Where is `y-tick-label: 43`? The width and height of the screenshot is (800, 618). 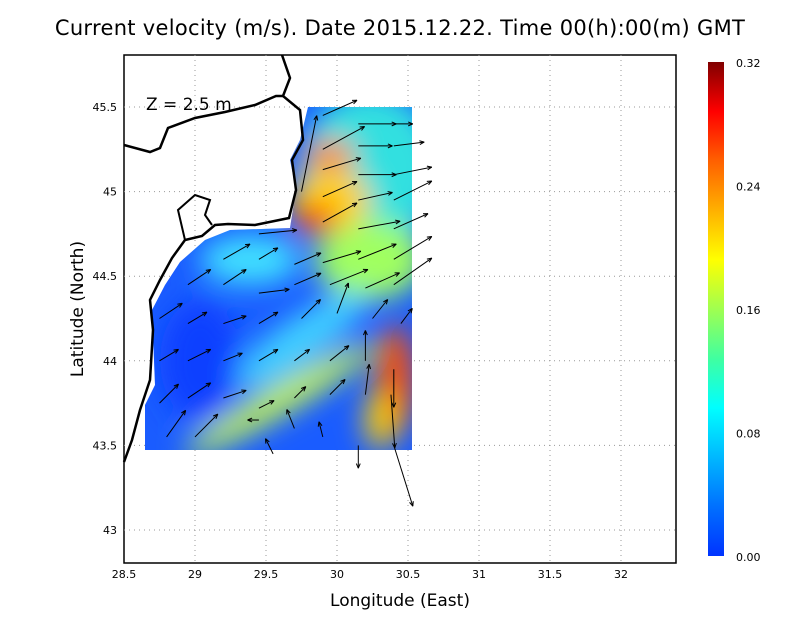
y-tick-label: 43 is located at coordinates (110, 530).